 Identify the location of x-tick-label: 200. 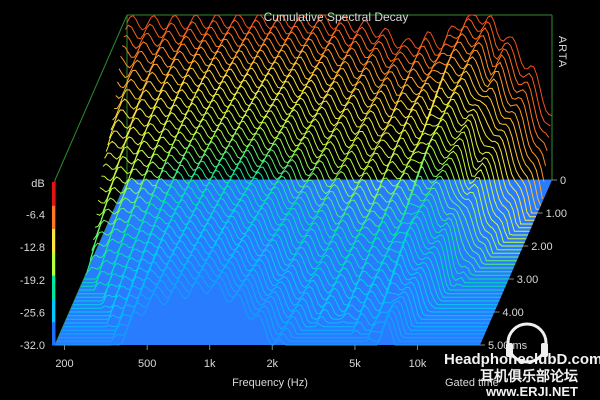
(64, 364).